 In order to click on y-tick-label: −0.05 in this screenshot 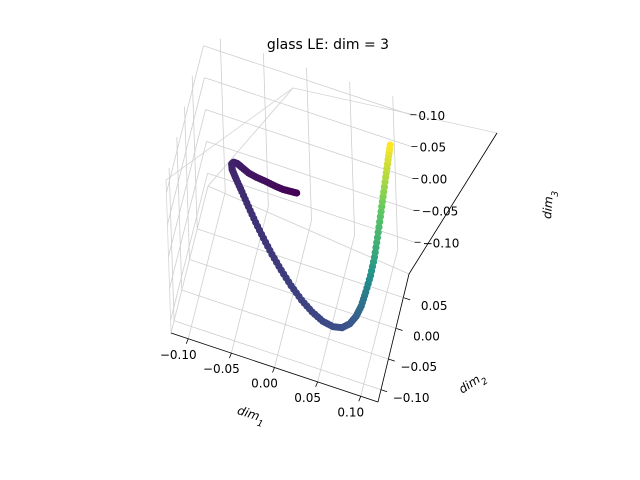, I will do `click(418, 367)`.